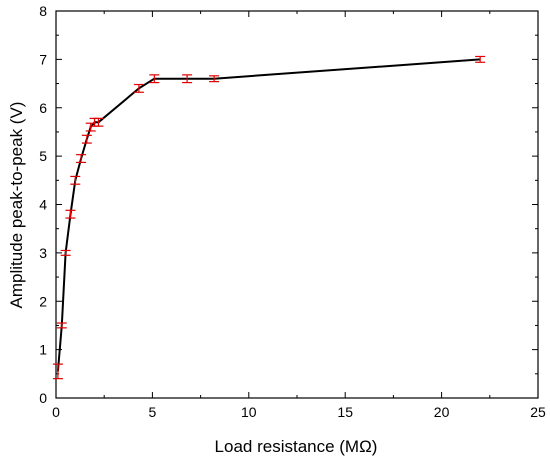  What do you see at coordinates (43, 301) in the screenshot?
I see `y-tick-label: 2` at bounding box center [43, 301].